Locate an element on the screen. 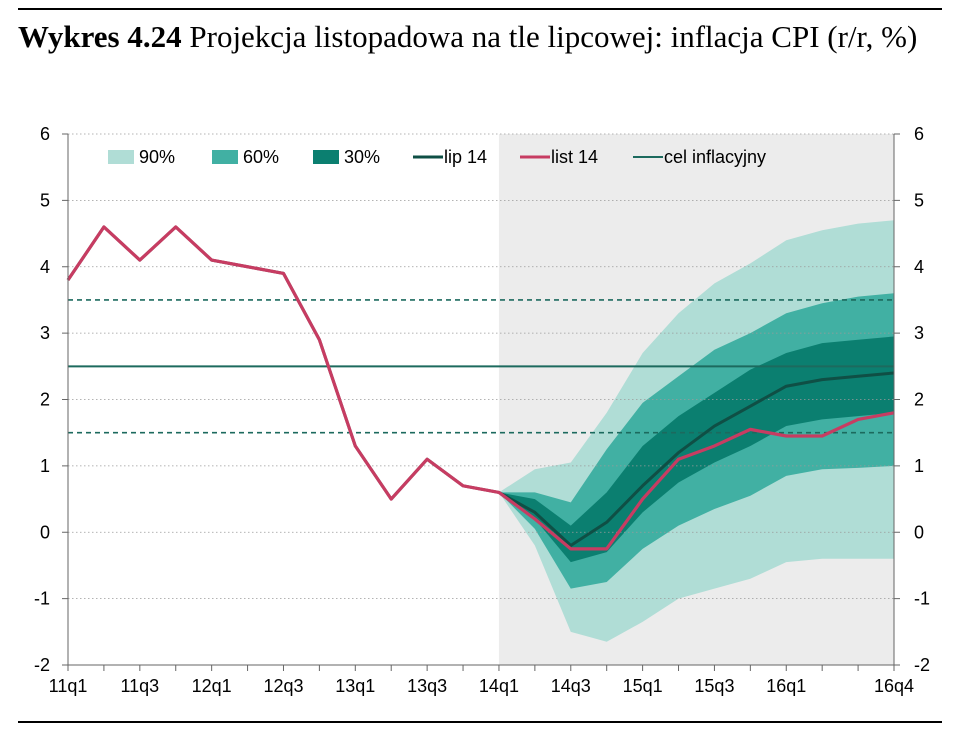  x-tick-label: 14q1 is located at coordinates (499, 686).